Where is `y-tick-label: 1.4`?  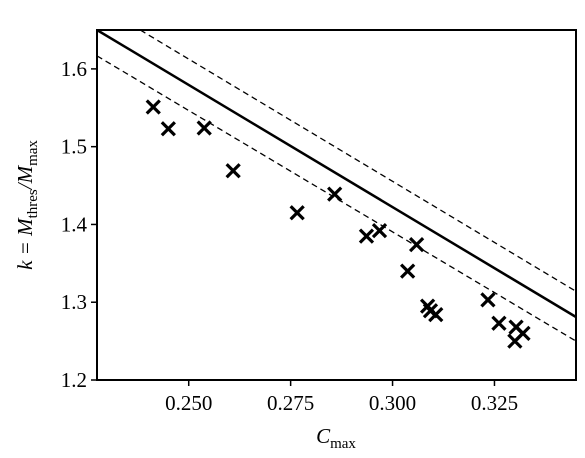 y-tick-label: 1.4 is located at coordinates (74, 224).